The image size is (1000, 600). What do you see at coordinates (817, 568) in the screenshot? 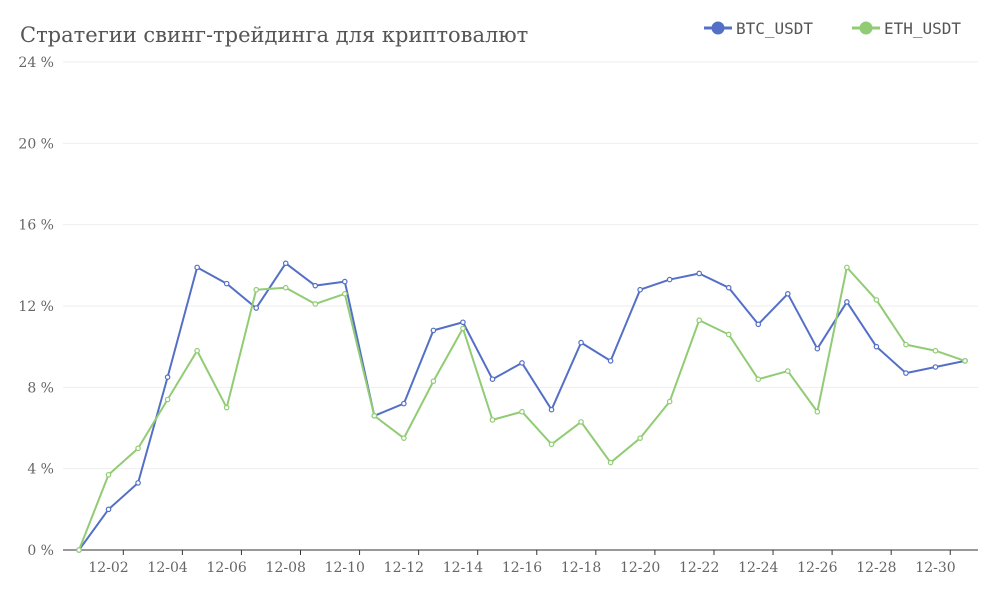
I see `x-tick-label: 12-26` at bounding box center [817, 568].